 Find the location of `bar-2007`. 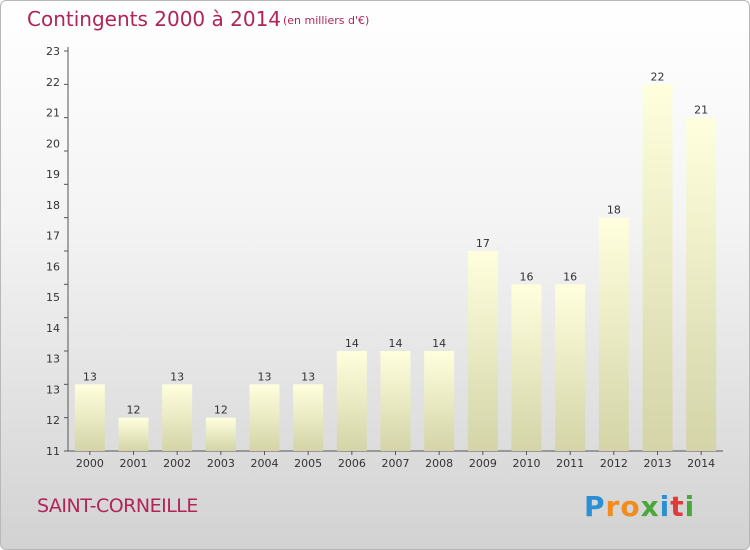

bar-2007 is located at coordinates (395, 401).